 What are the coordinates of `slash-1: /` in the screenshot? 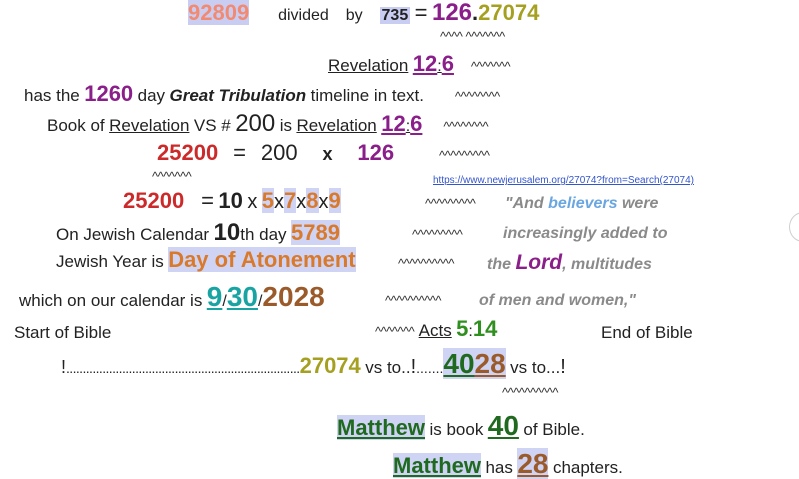 It's located at (224, 301).